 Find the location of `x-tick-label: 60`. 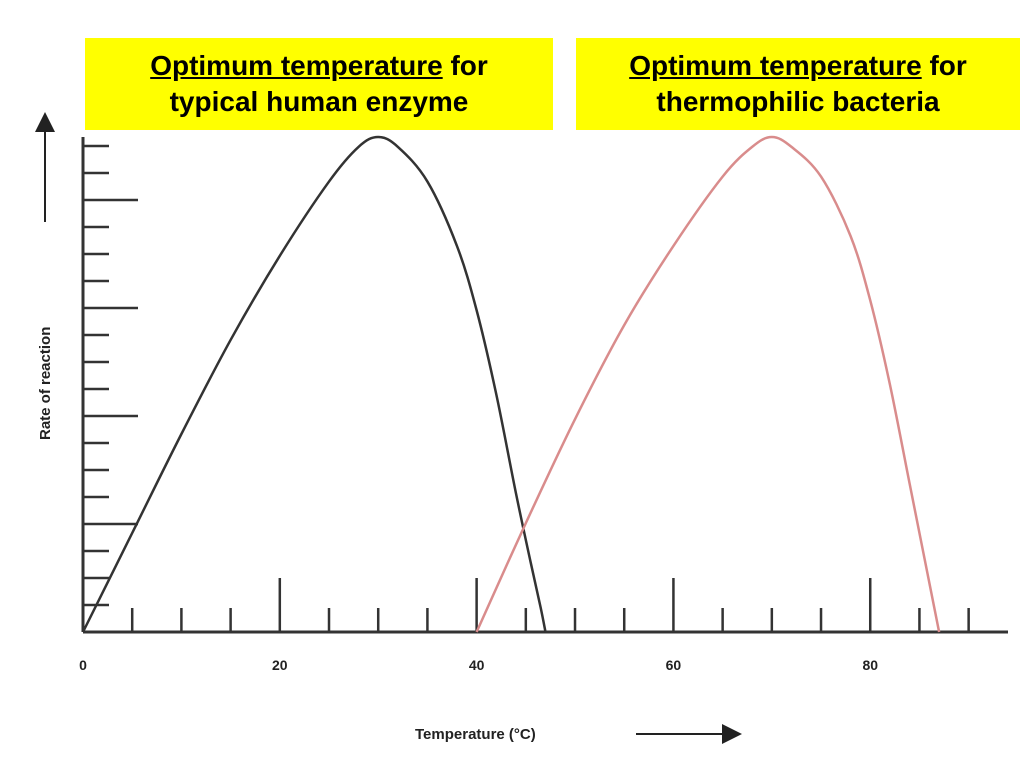

x-tick-label: 60 is located at coordinates (674, 665).